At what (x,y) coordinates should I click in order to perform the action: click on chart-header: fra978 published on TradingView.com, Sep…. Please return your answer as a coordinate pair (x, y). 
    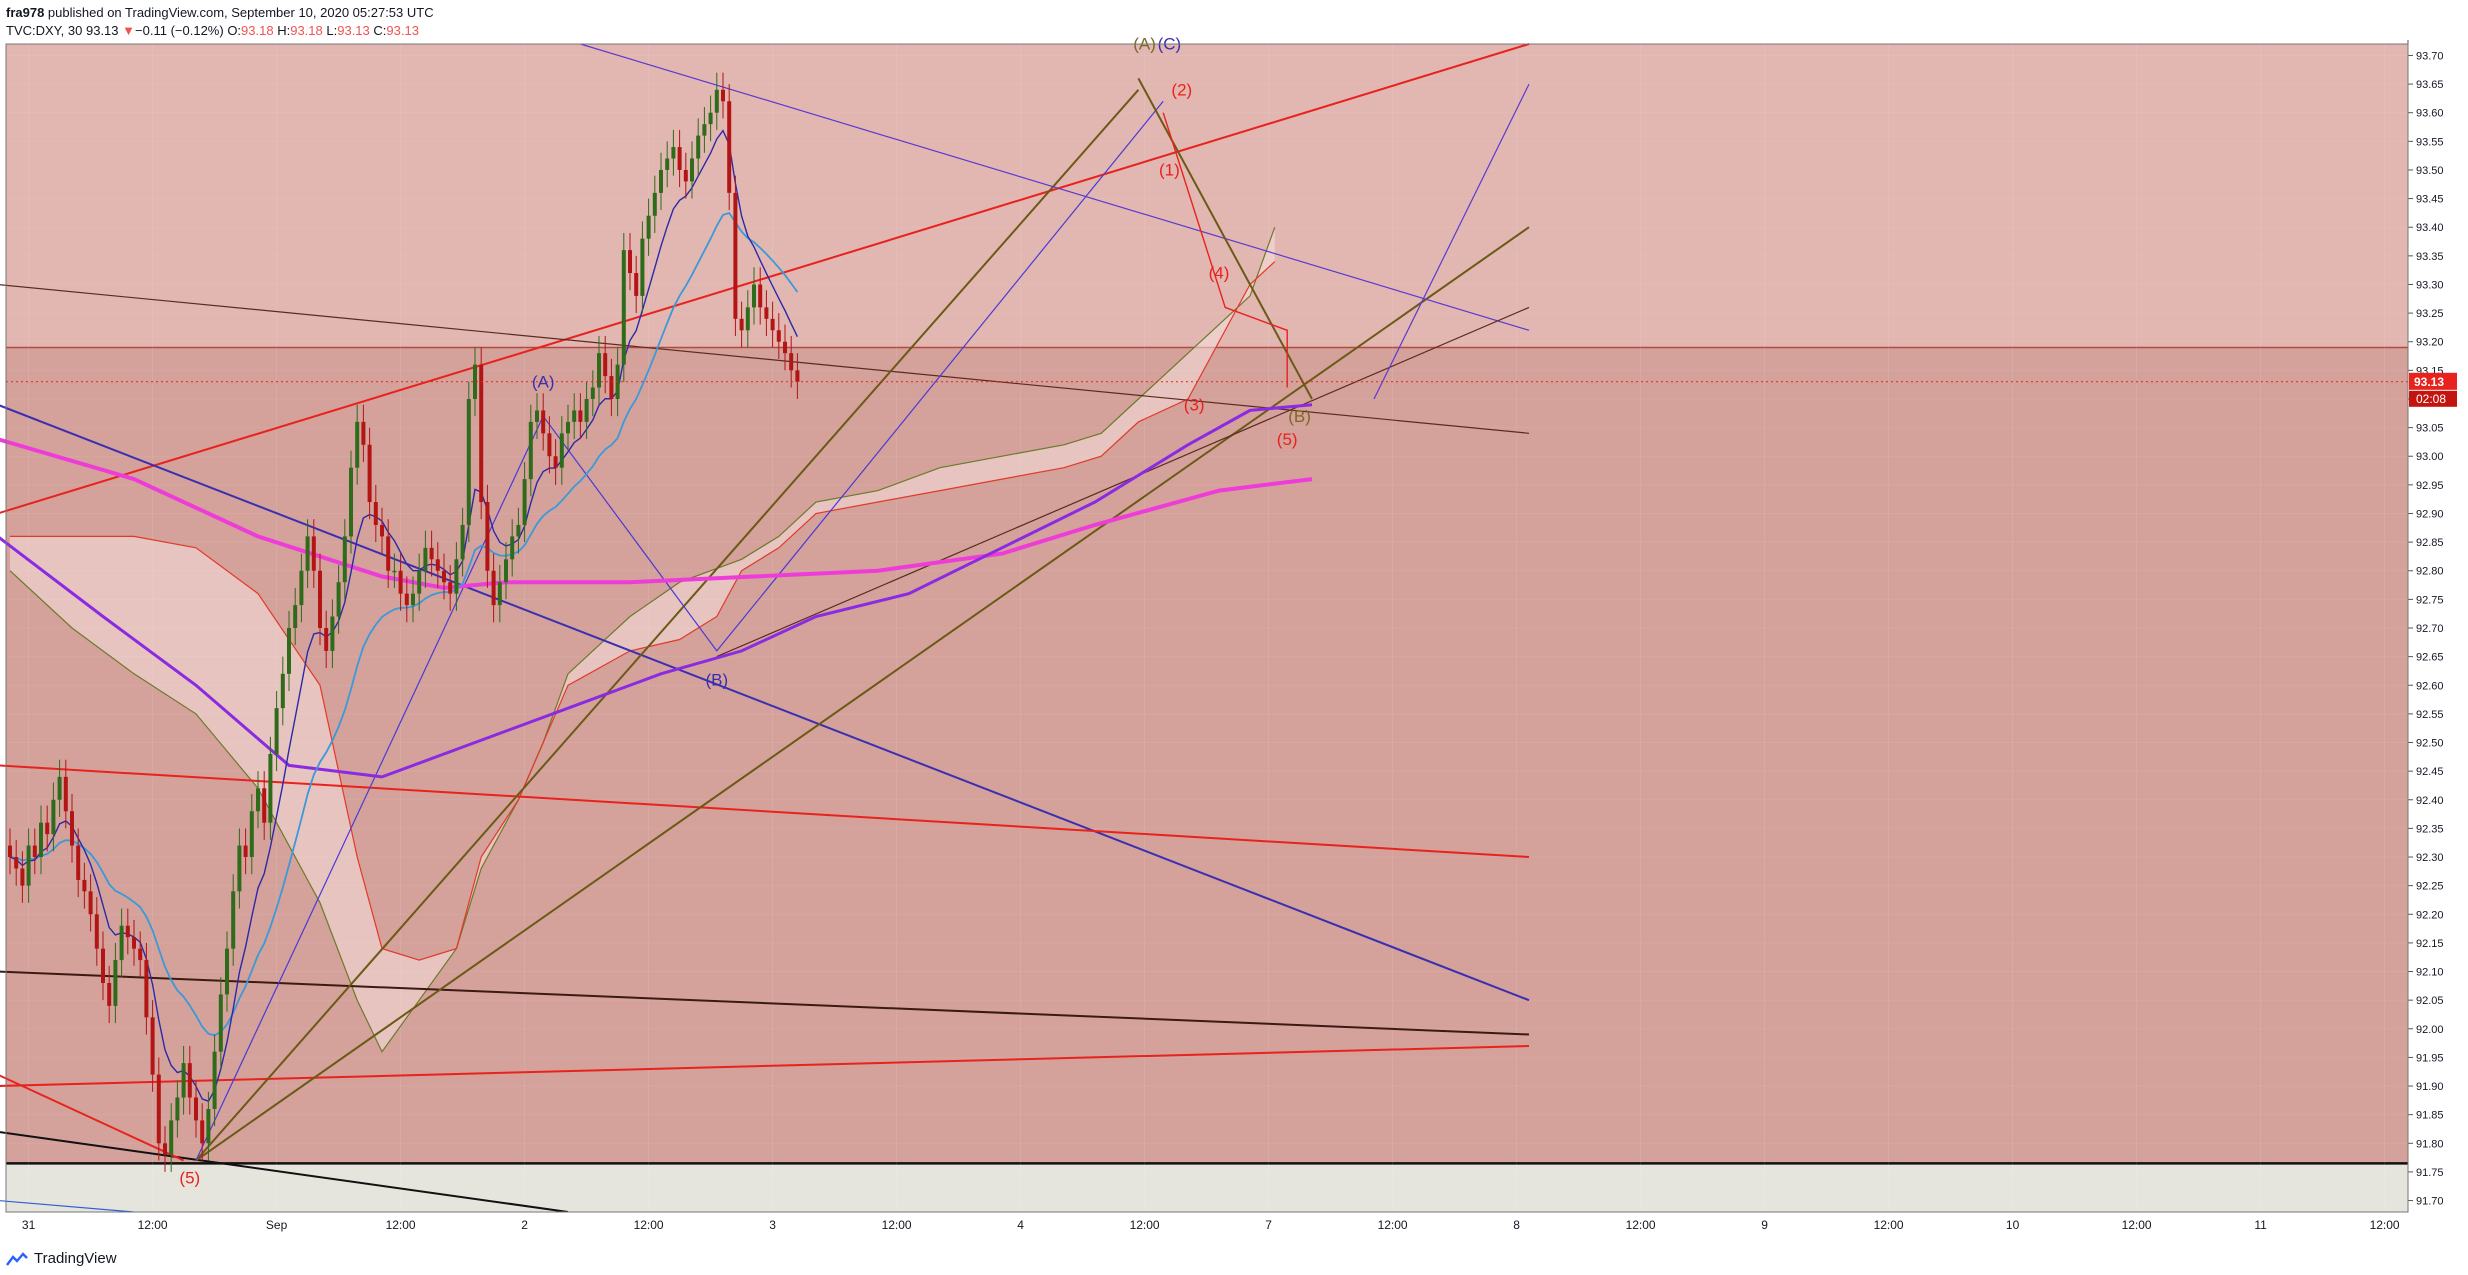
    Looking at the image, I should click on (220, 22).